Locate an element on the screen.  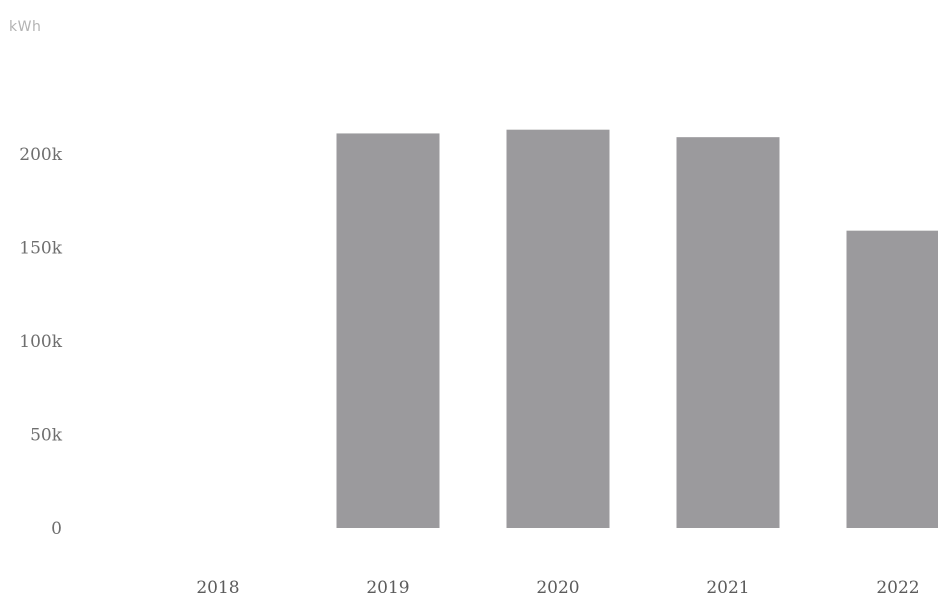
y-axis-unit-label: kWh is located at coordinates (25, 27).